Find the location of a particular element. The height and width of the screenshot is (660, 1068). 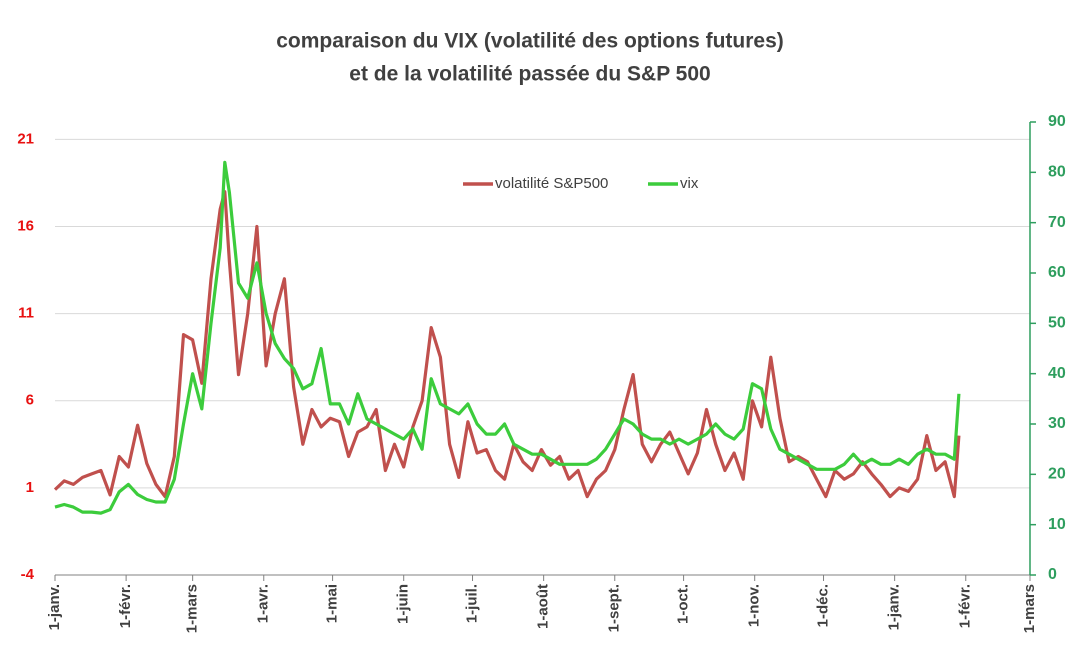

y2-tick-label: 60 is located at coordinates (1057, 272).